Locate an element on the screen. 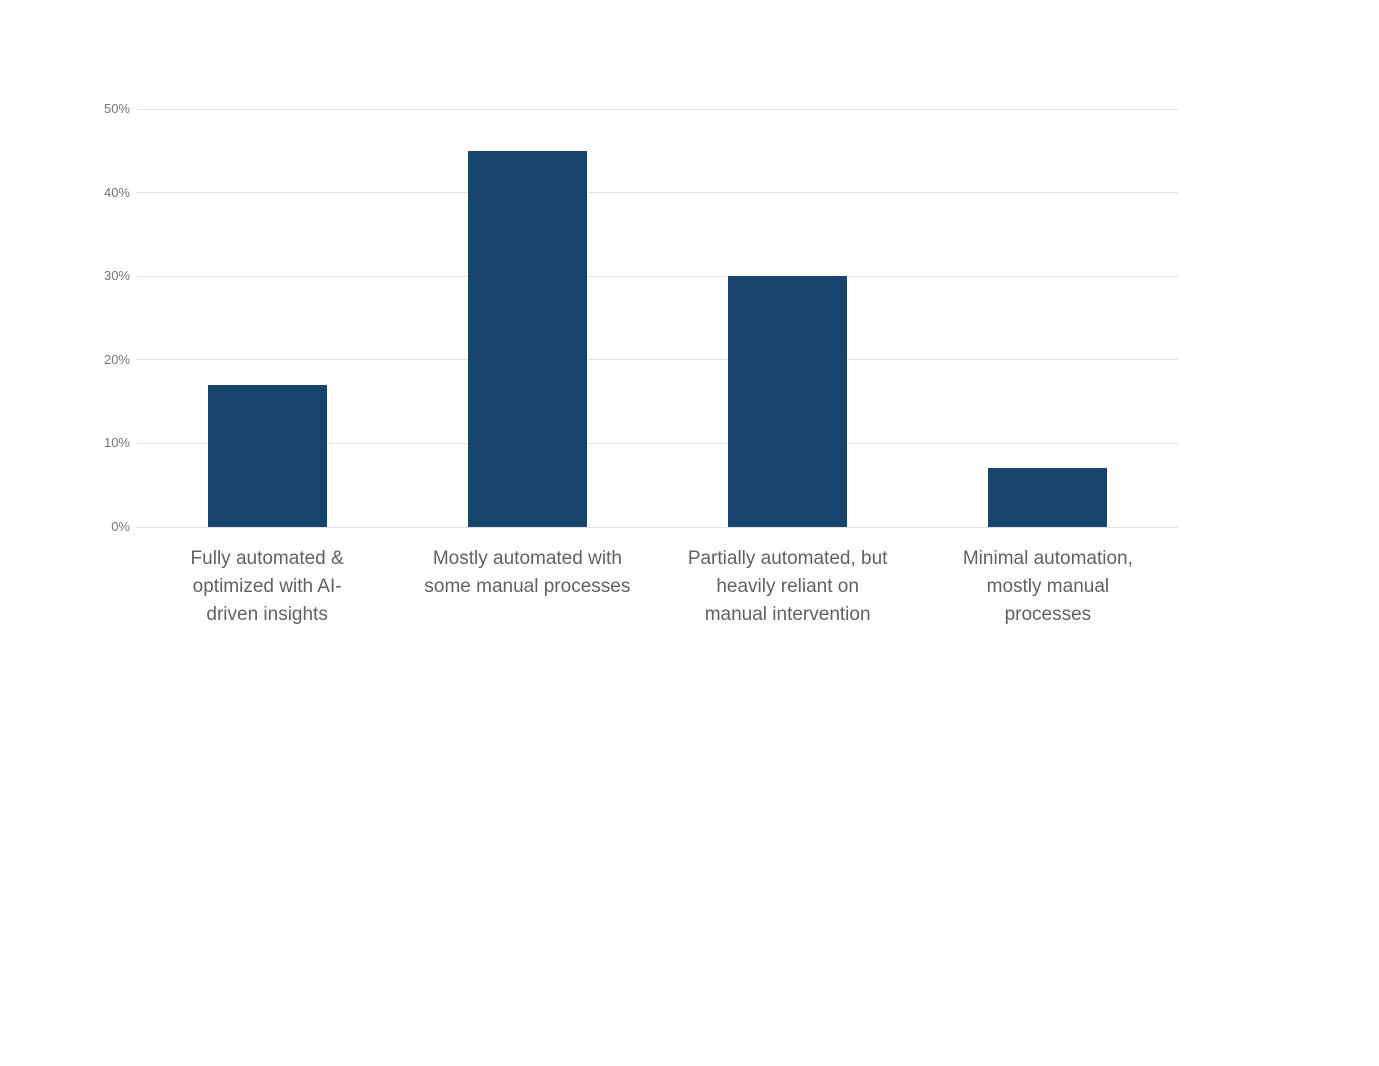 This screenshot has height=1066, width=1379. y-tick-label: 20% is located at coordinates (116, 359).